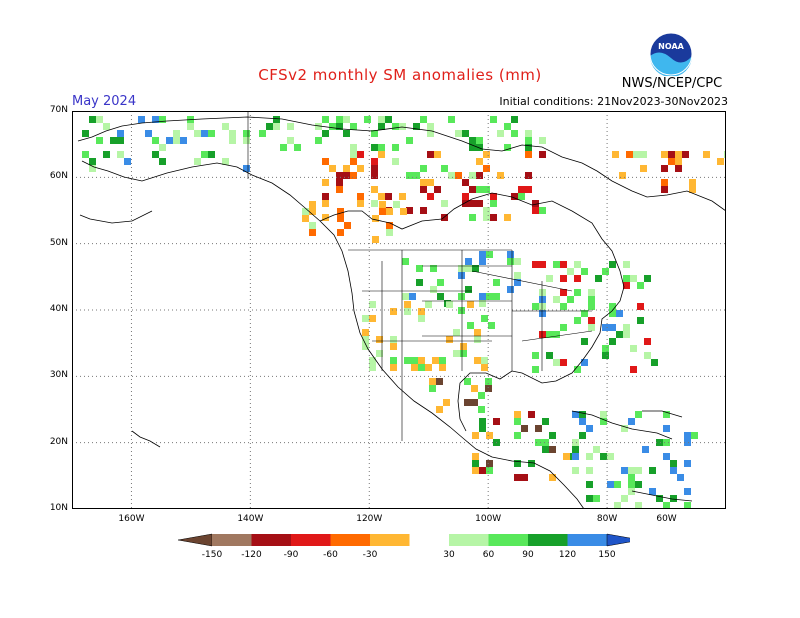 This screenshot has height=618, width=800. What do you see at coordinates (251, 555) in the screenshot?
I see `colorbar-label: -120` at bounding box center [251, 555].